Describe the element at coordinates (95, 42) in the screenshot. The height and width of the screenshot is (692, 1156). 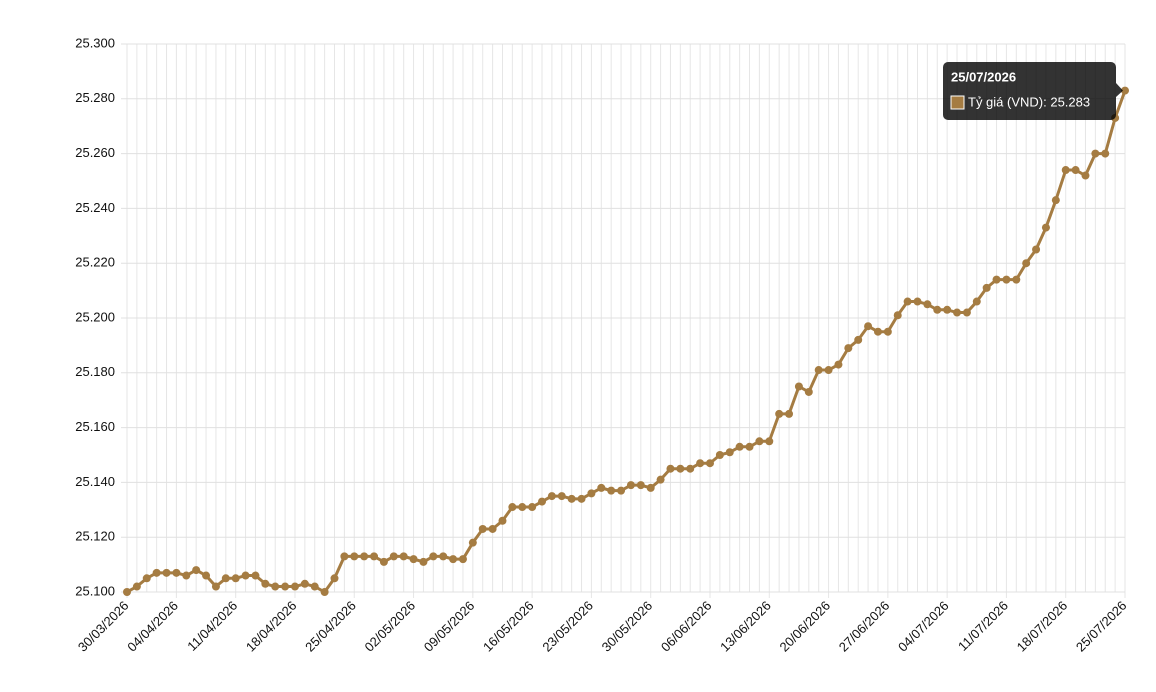
I see `y-tick-label: 25.300` at that location.